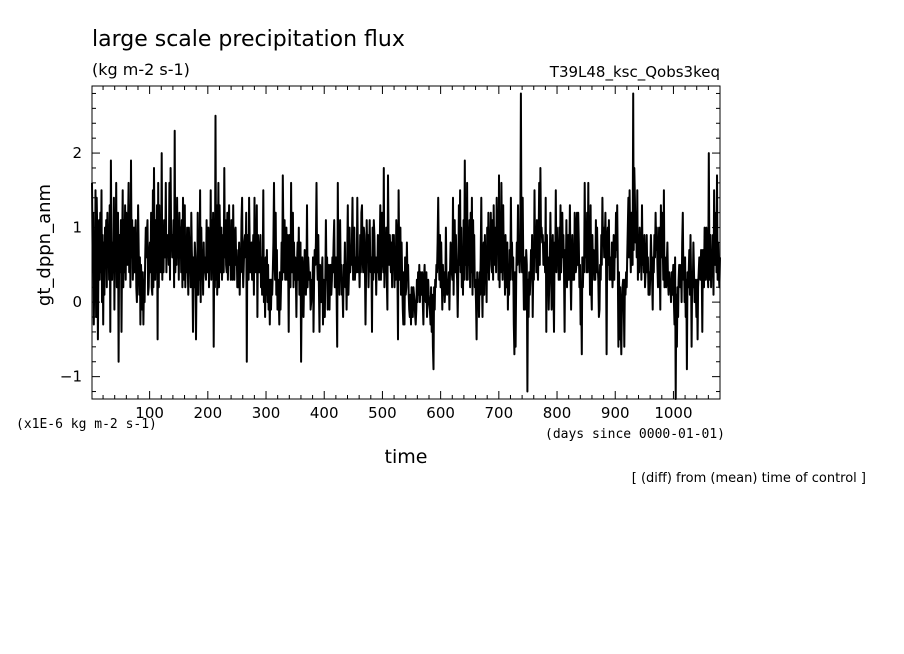 The width and height of the screenshot is (904, 654). What do you see at coordinates (440, 413) in the screenshot?
I see `x-tick-label: 600` at bounding box center [440, 413].